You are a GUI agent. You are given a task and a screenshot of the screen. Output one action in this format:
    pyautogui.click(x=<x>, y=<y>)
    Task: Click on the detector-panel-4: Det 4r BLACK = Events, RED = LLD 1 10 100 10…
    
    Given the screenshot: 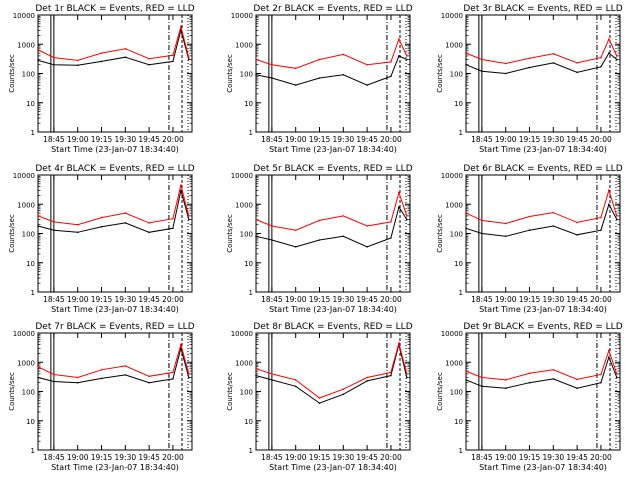 What is the action you would take?
    pyautogui.click(x=101, y=239)
    